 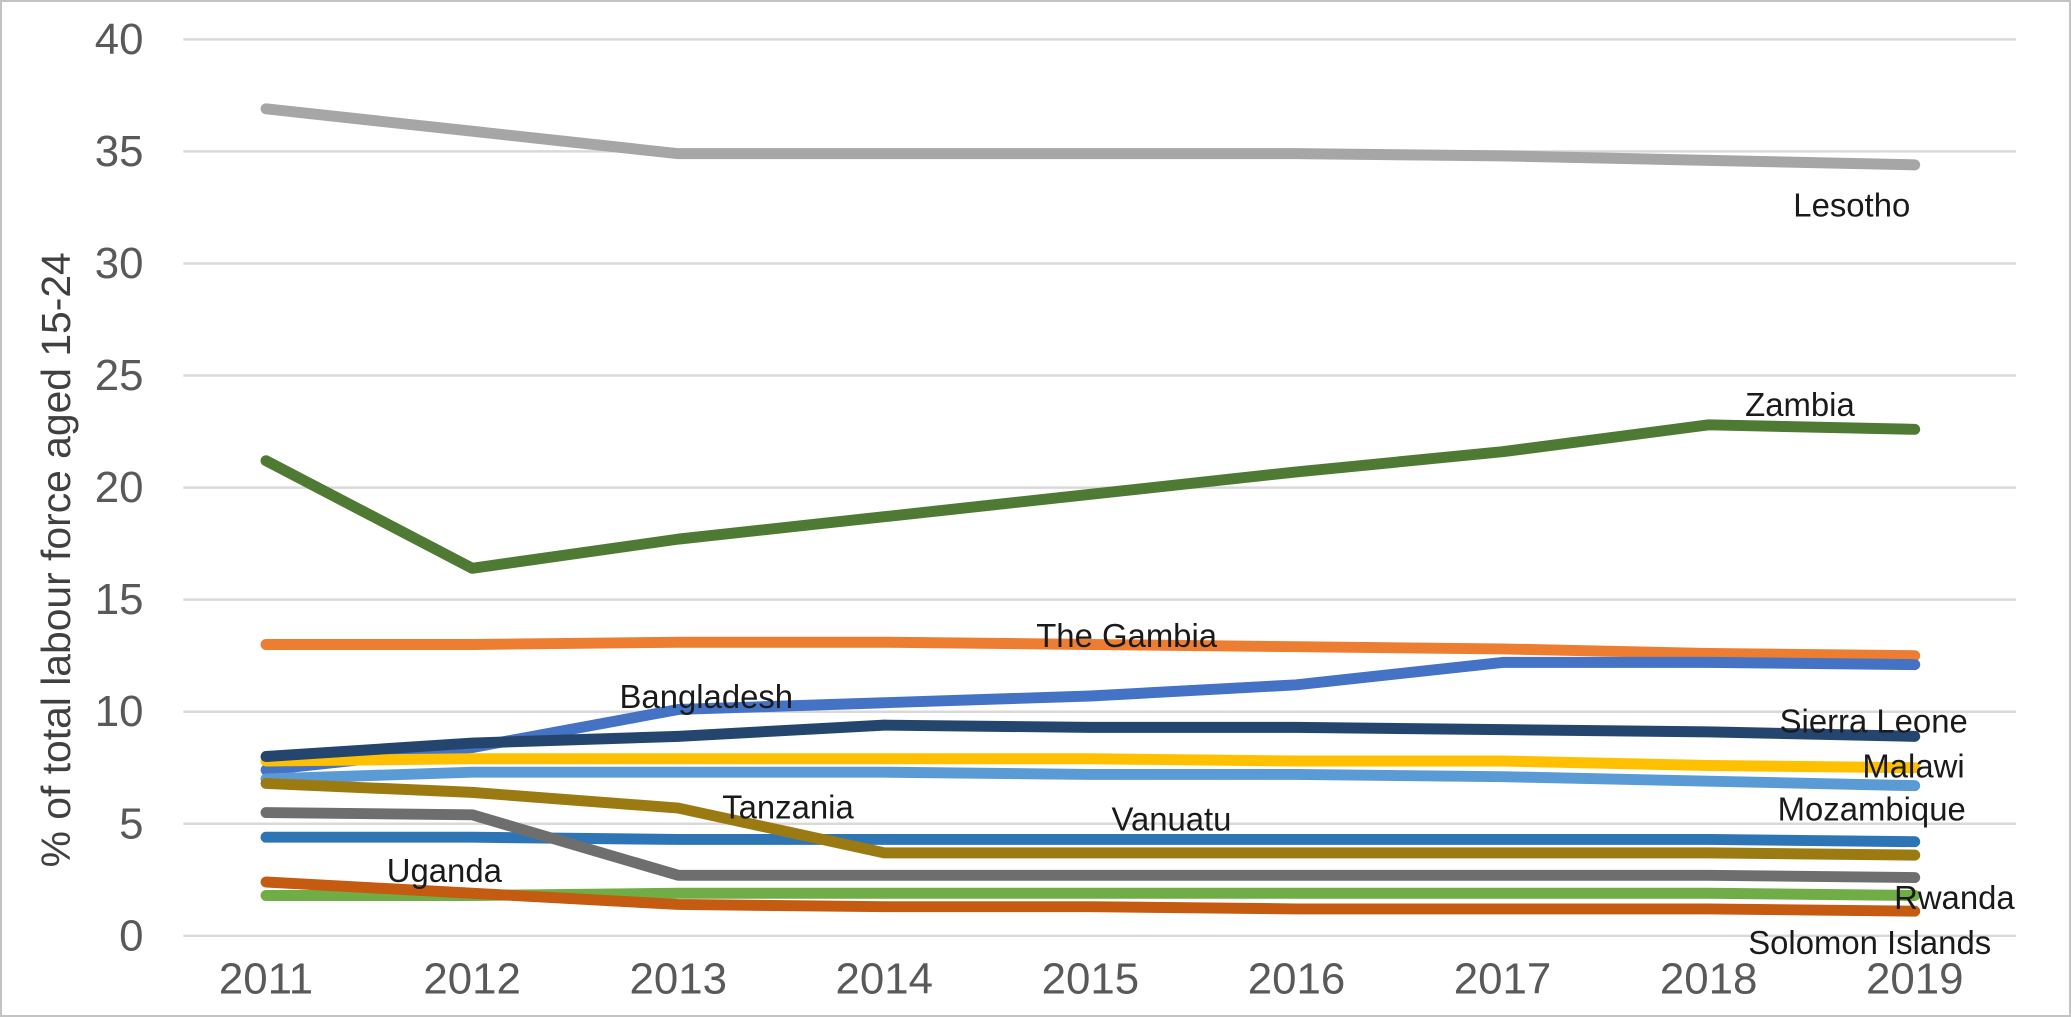 I want to click on series-line-zambia, so click(x=1090, y=496).